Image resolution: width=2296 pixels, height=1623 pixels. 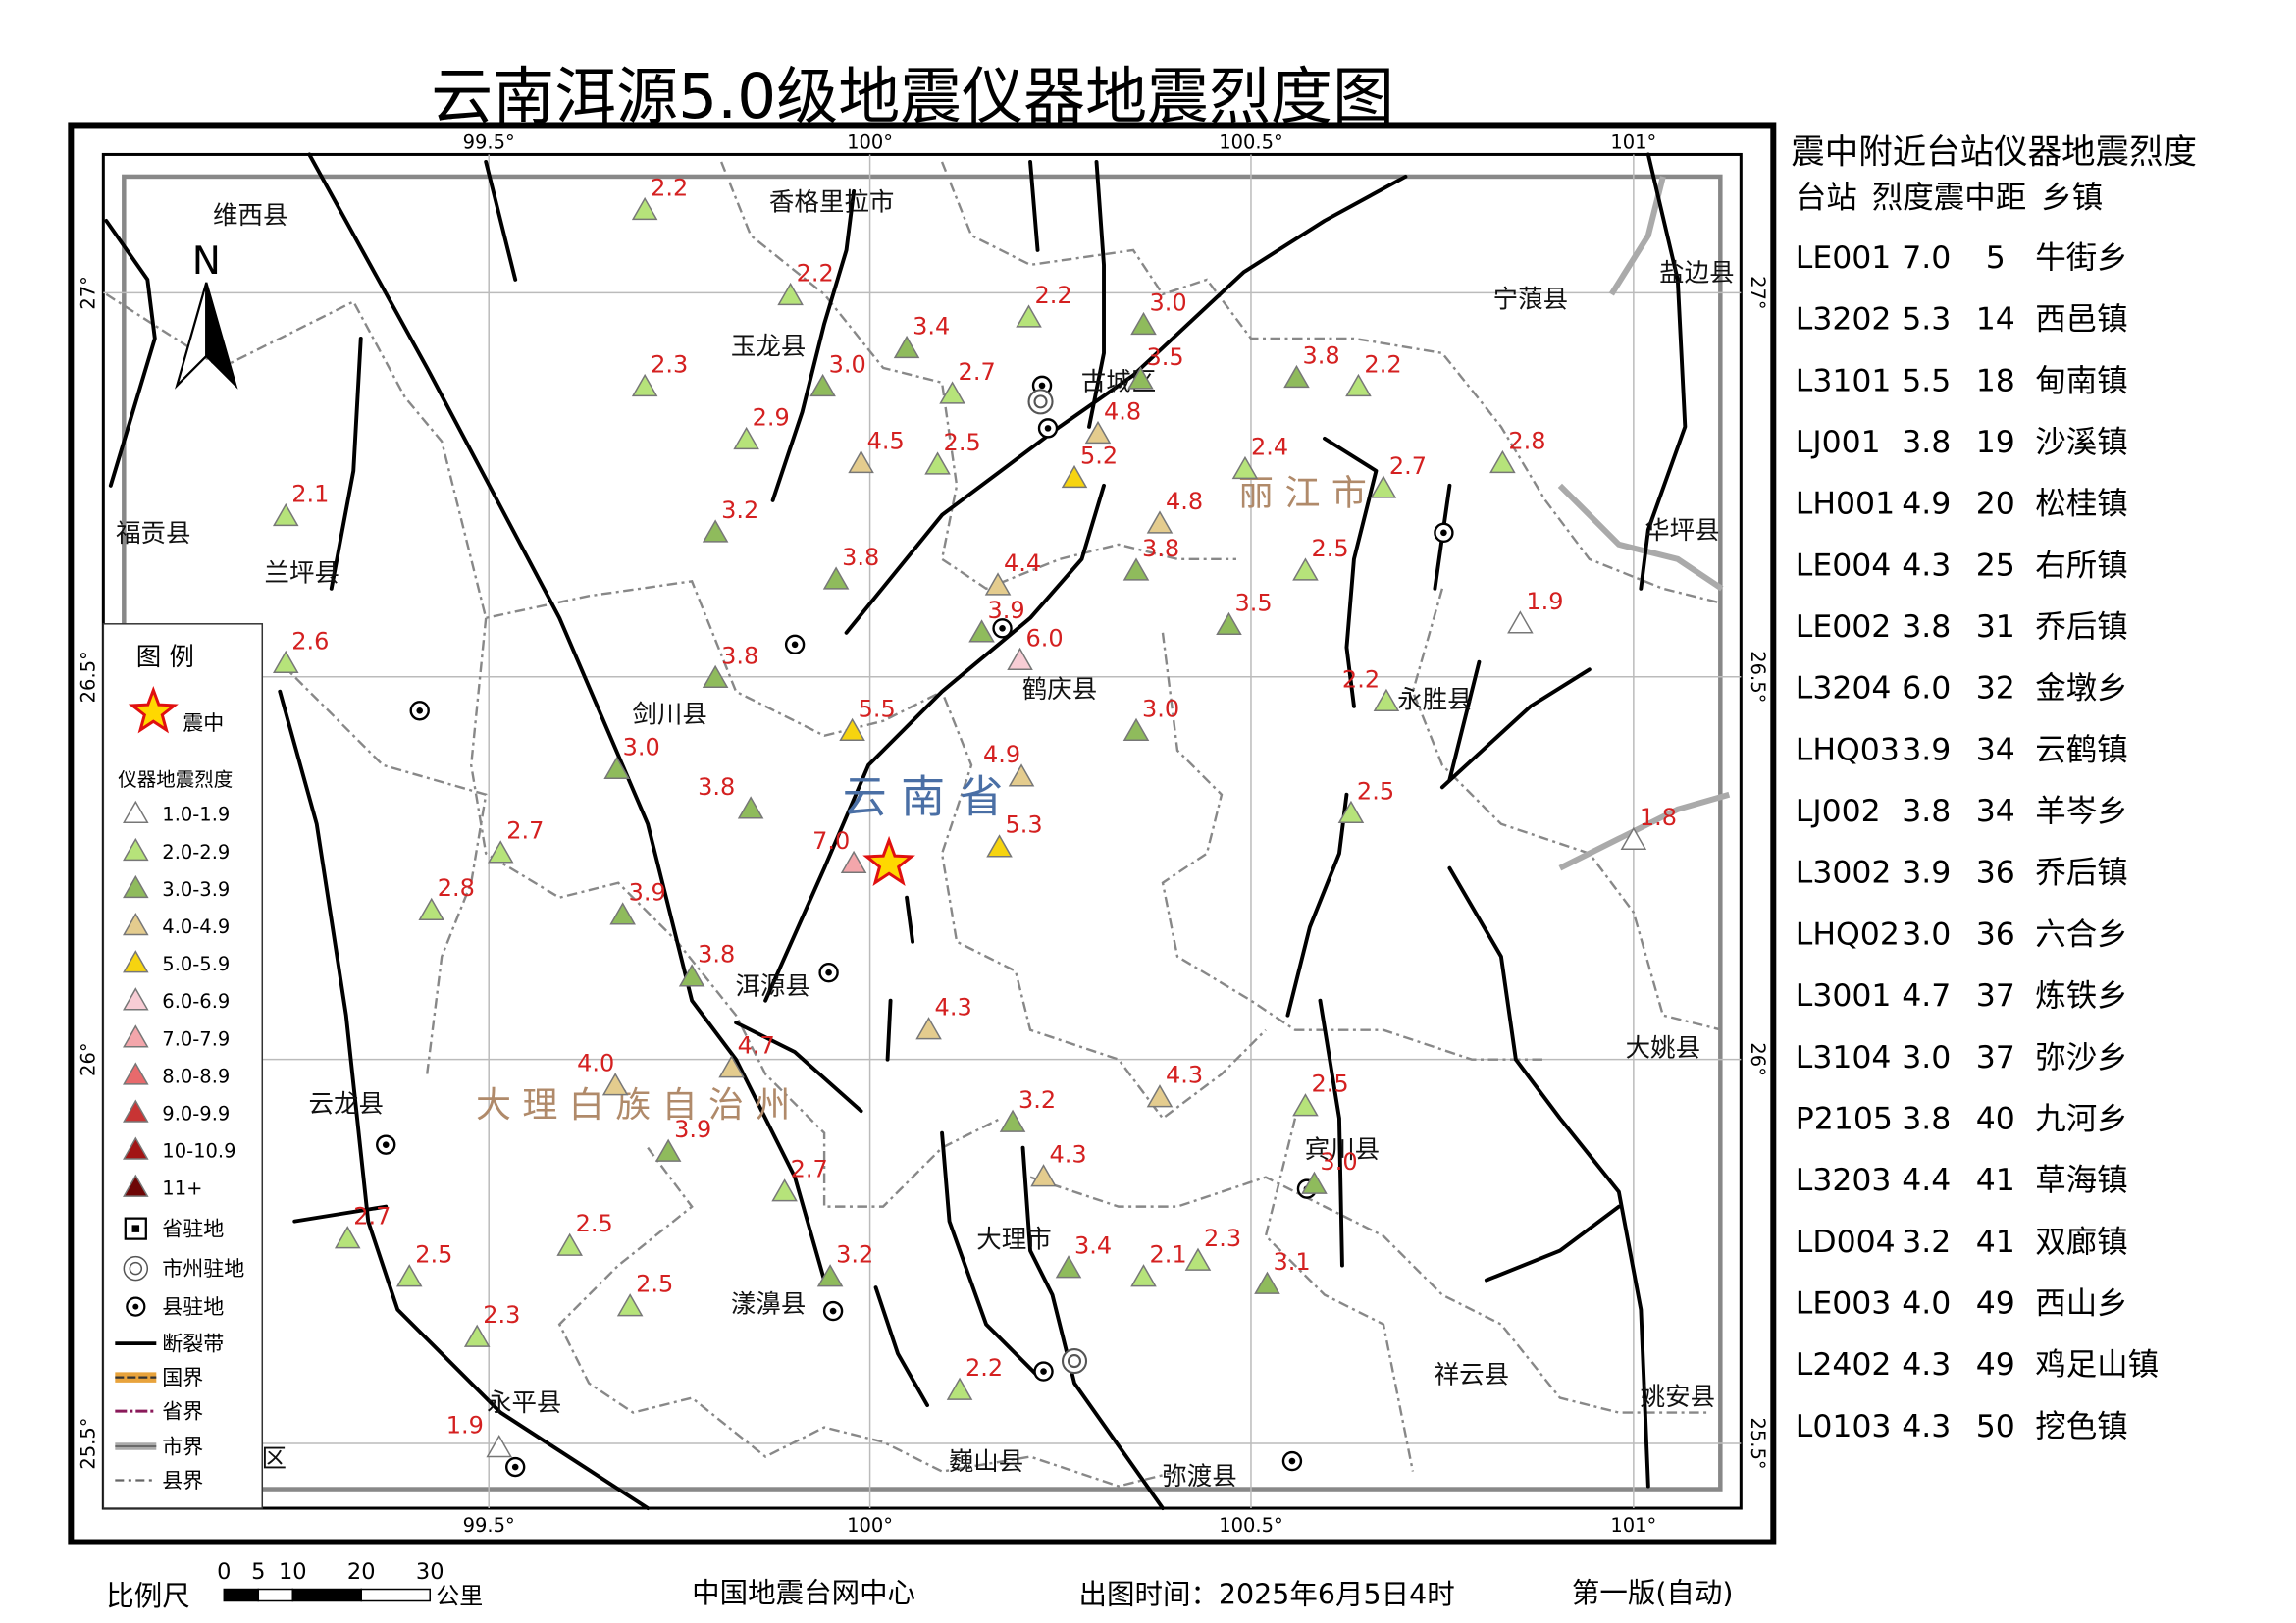 I want to click on legend-symbol, so click(x=135, y=1228).